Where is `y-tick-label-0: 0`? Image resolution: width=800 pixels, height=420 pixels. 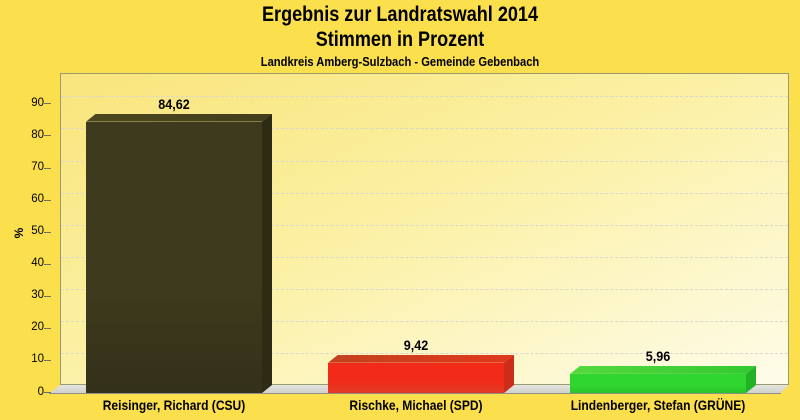
y-tick-label-0: 0 is located at coordinates (40, 391).